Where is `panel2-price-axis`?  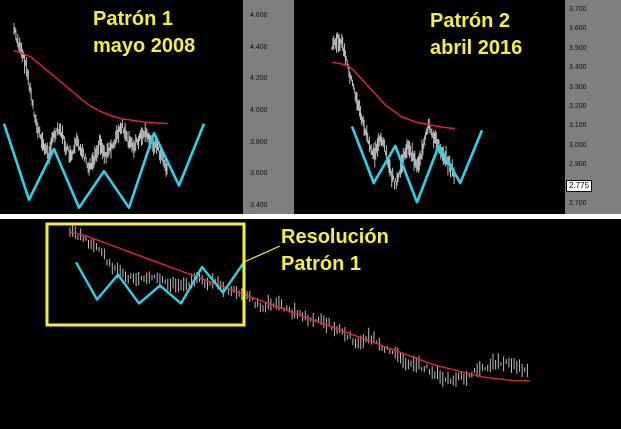
panel2-price-axis is located at coordinates (593, 107).